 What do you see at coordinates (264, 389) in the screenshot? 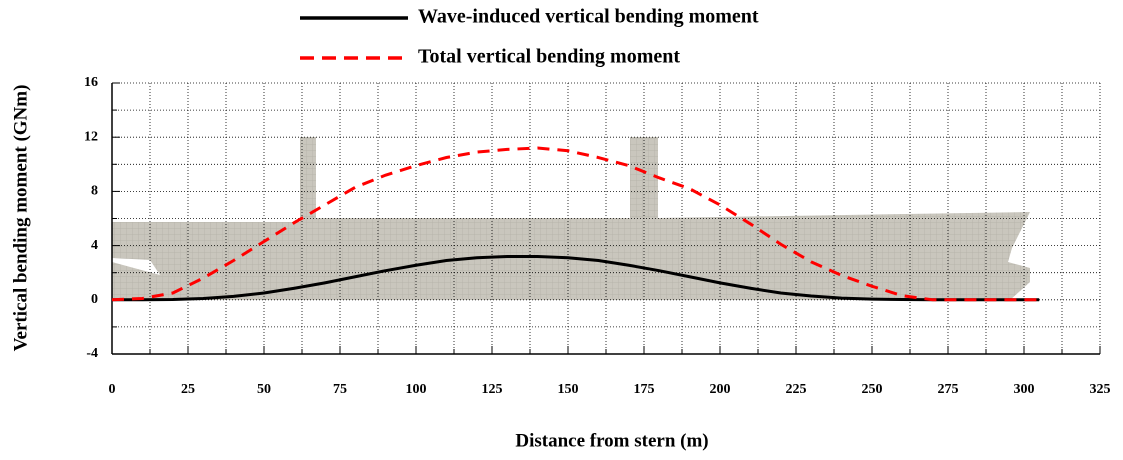
I see `x-tick-label: 50` at bounding box center [264, 389].